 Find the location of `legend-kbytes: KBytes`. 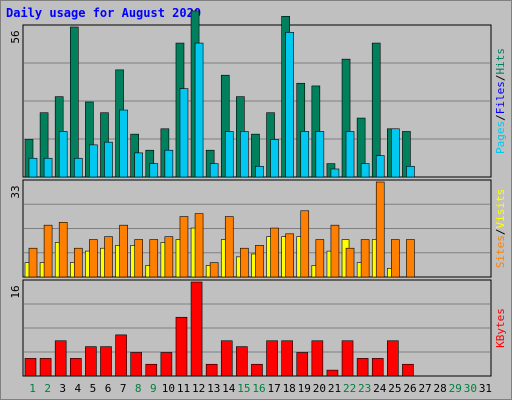

legend-kbytes: KBytes is located at coordinates (500, 328).